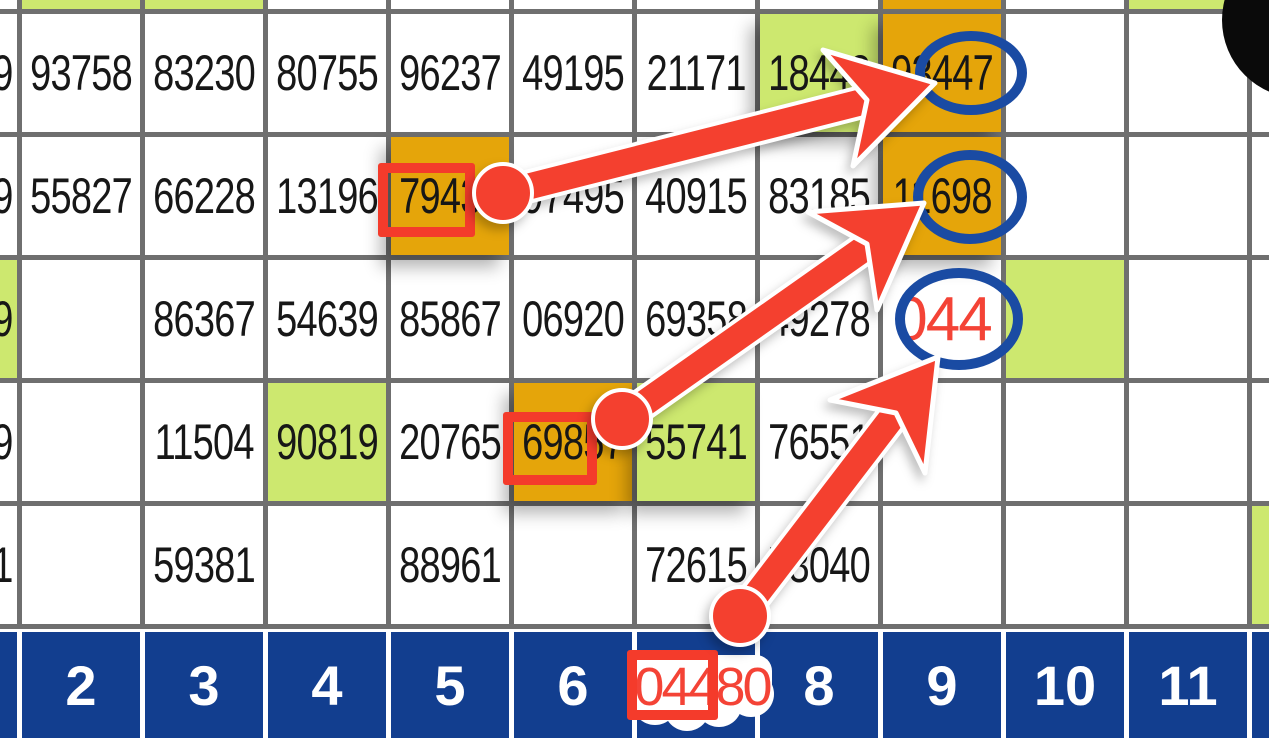  I want to click on grid-cell: 55827, so click(81, 196).